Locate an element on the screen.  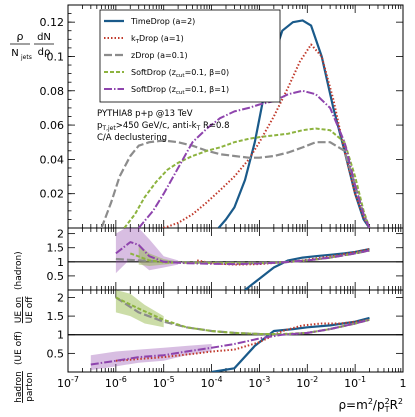
main-series-z is located at coordinates (235, 183).